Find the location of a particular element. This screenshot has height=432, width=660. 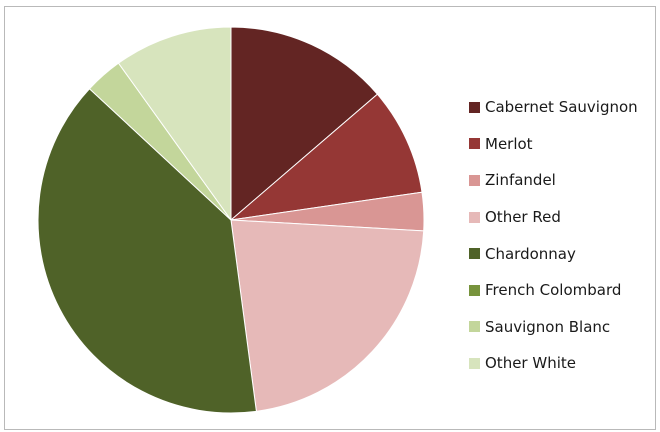

legend-entry: Other White is located at coordinates (553, 363).